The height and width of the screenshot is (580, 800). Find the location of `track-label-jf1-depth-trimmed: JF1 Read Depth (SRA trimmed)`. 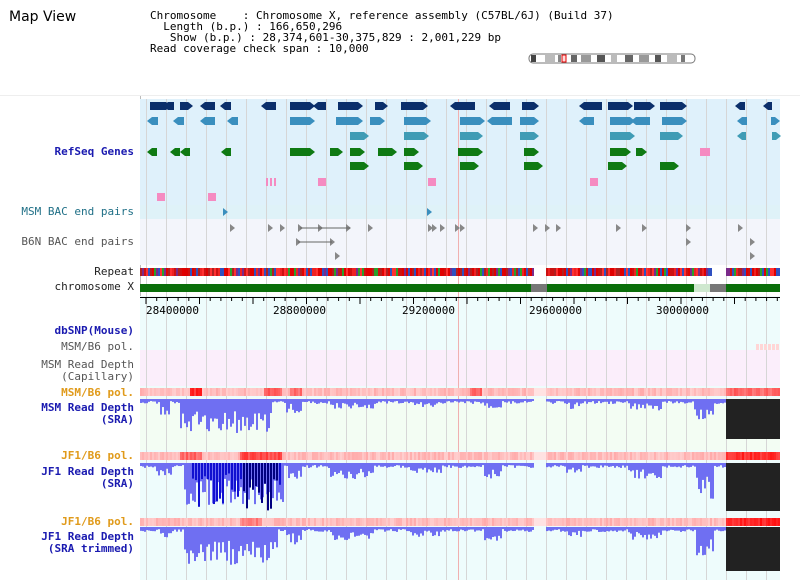

track-label-jf1-depth-trimmed: JF1 Read Depth (SRA trimmed) is located at coordinates (87, 543).